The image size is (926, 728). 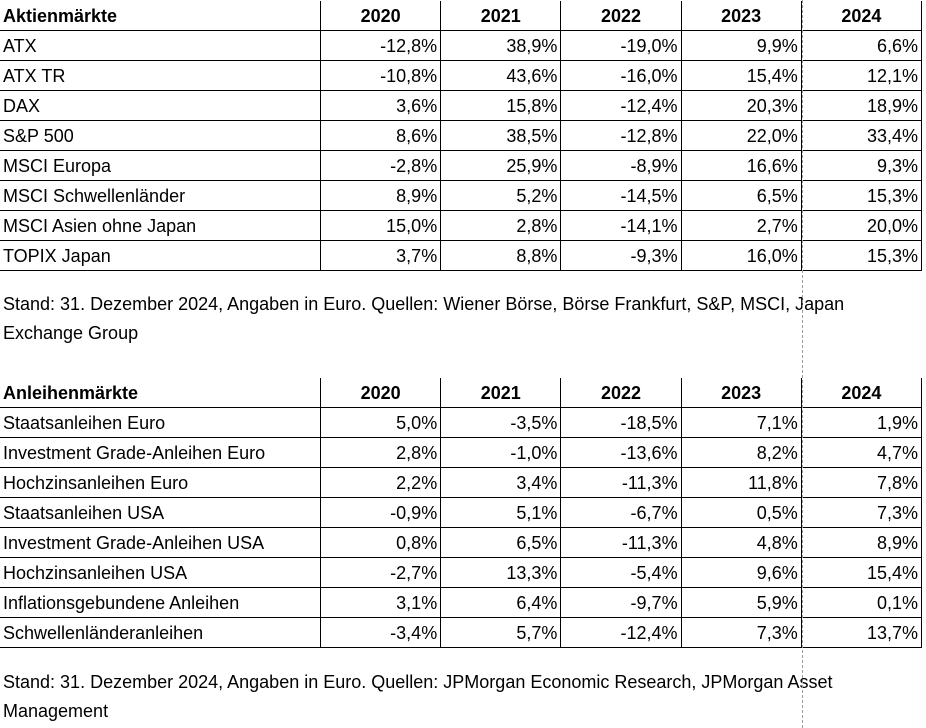 I want to click on return-value-cell: 0,1%, so click(x=862, y=602).